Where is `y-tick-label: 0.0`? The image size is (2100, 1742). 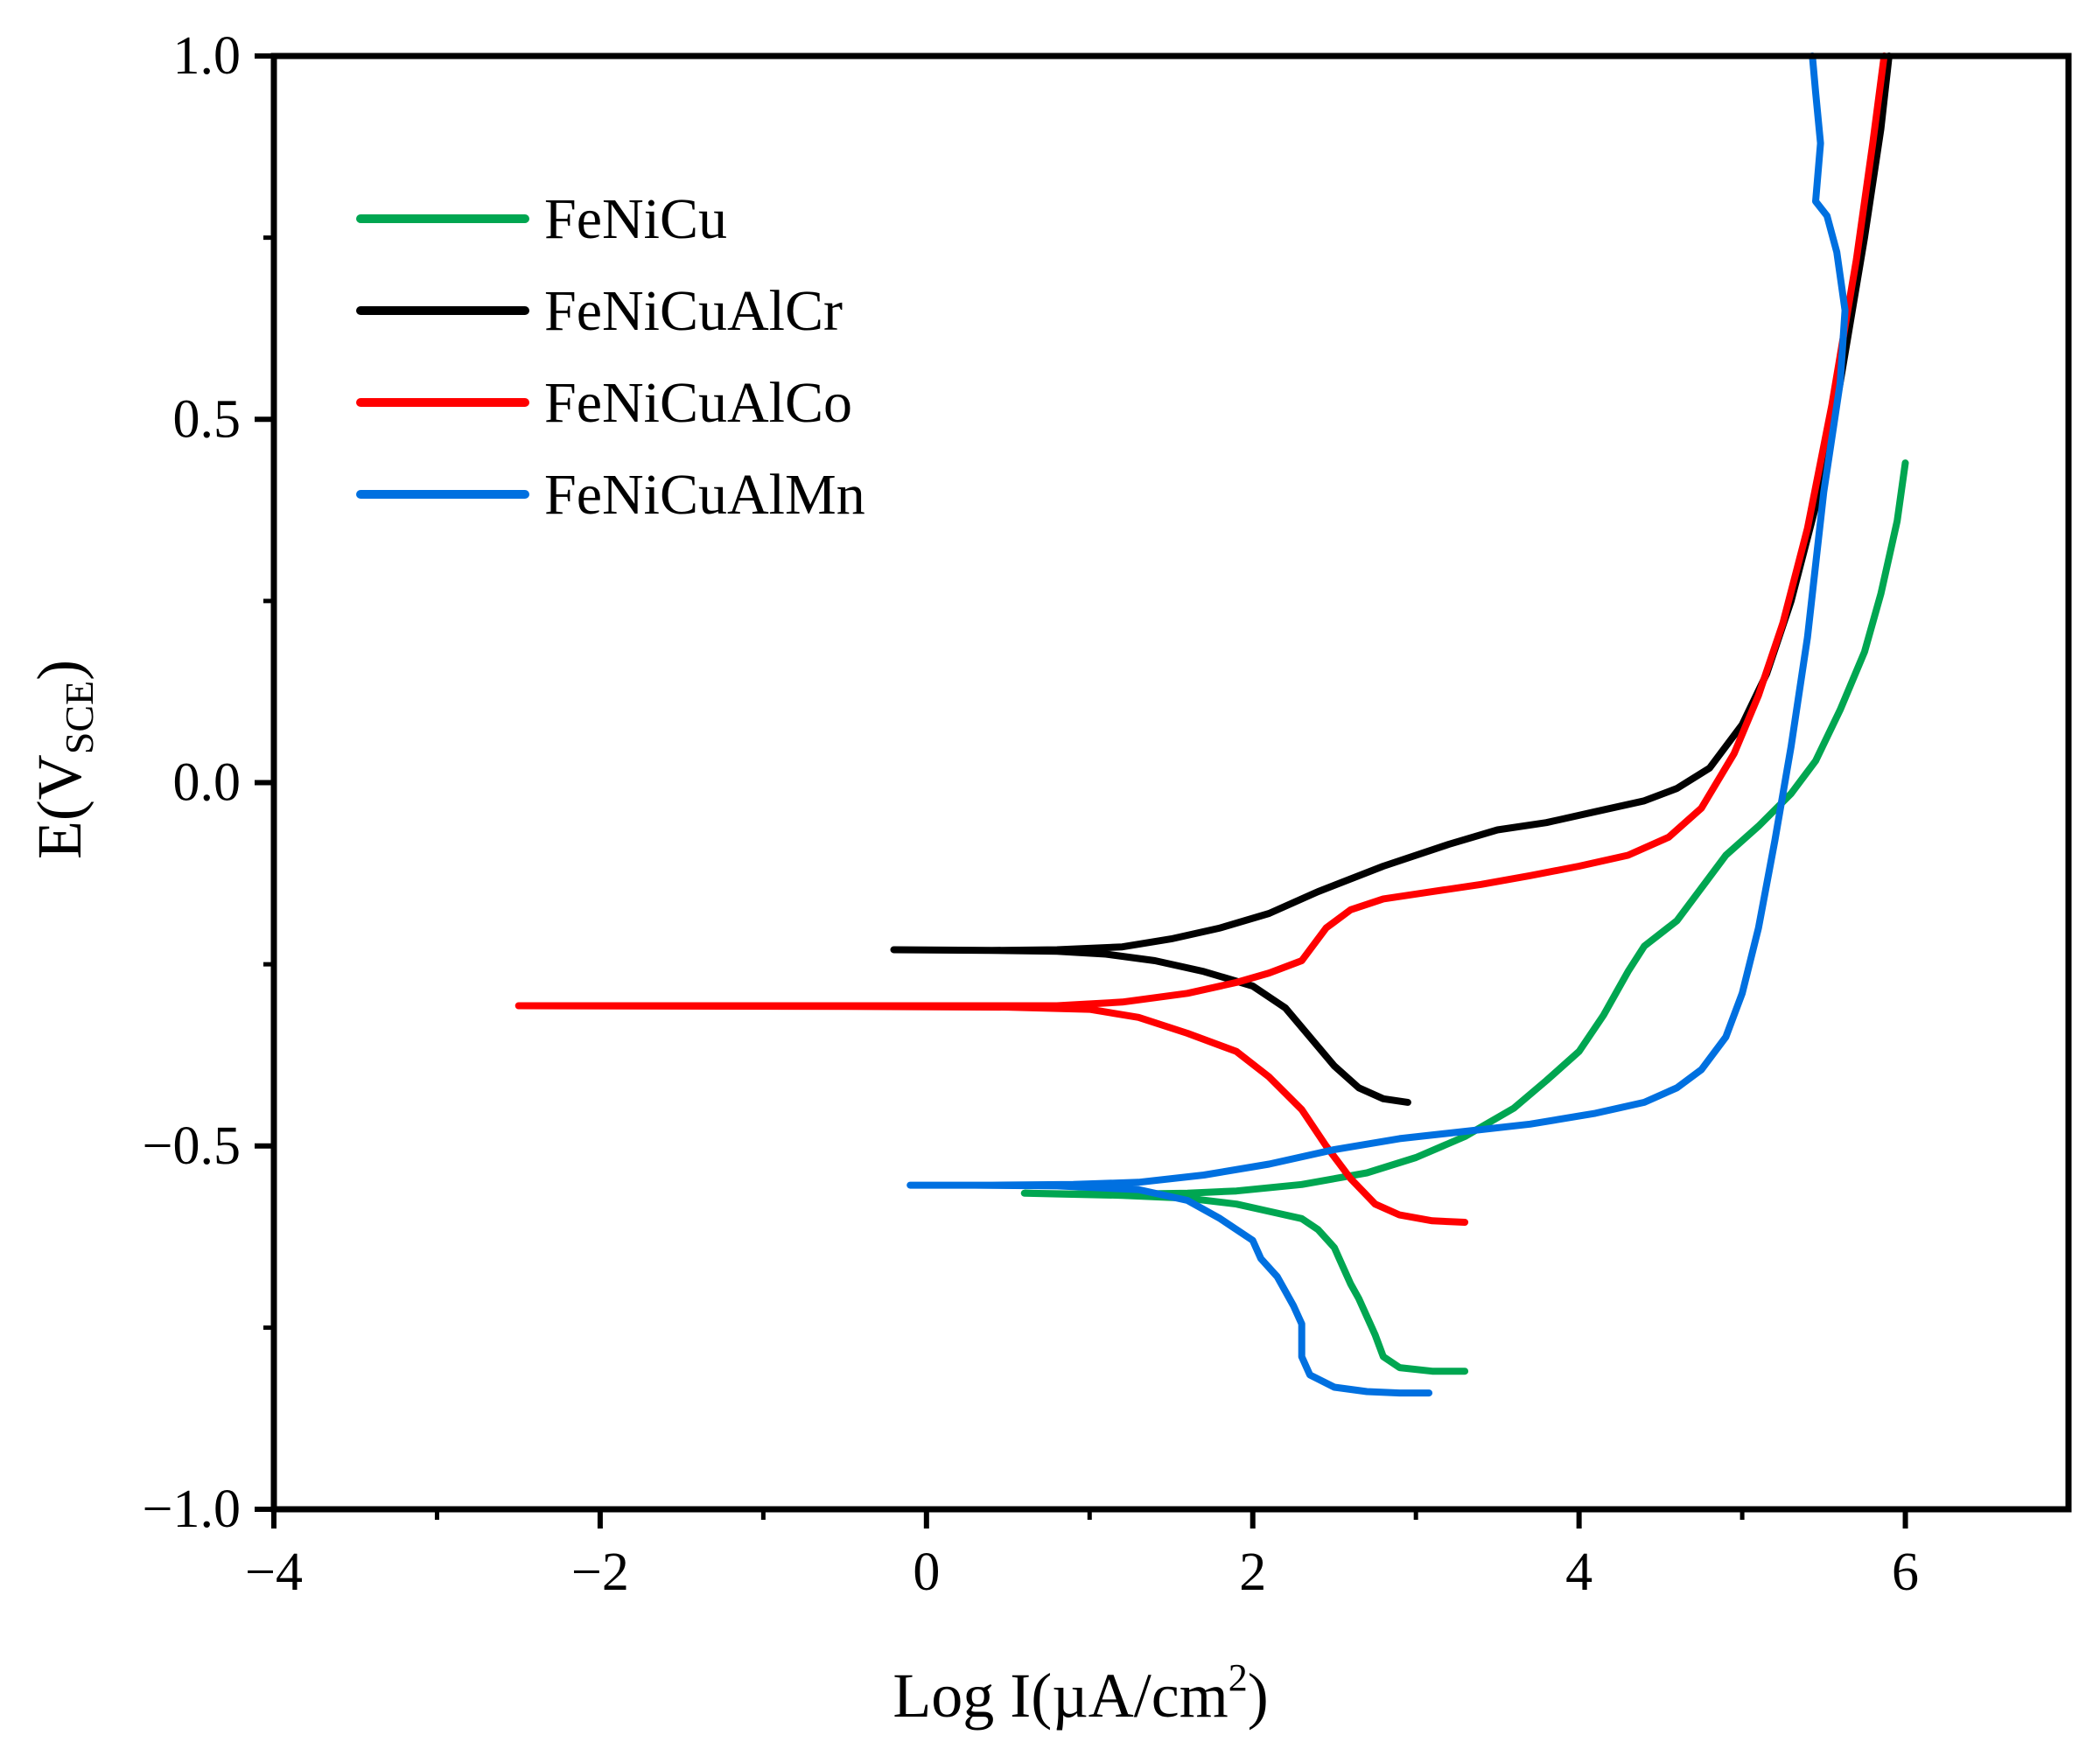 y-tick-label: 0.0 is located at coordinates (207, 783).